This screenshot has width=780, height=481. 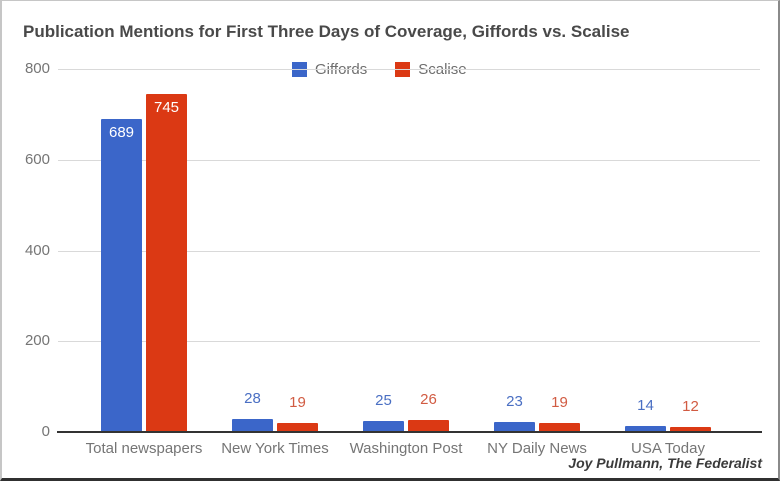 What do you see at coordinates (428, 399) in the screenshot?
I see `bar-value-label-scalise-3: 26` at bounding box center [428, 399].